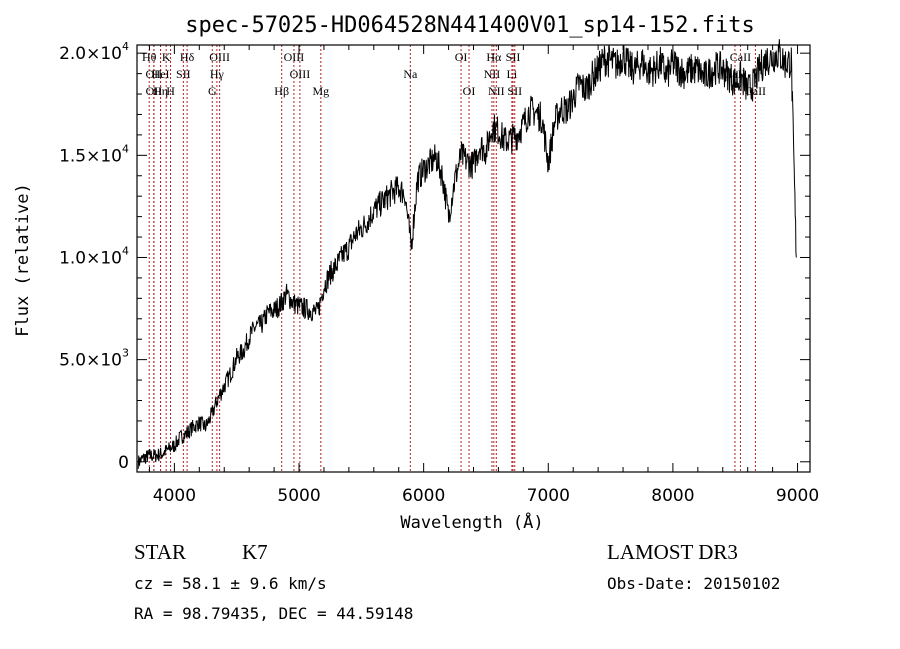 The width and height of the screenshot is (900, 649). I want to click on line-marker-label: Hη, so click(160, 91).